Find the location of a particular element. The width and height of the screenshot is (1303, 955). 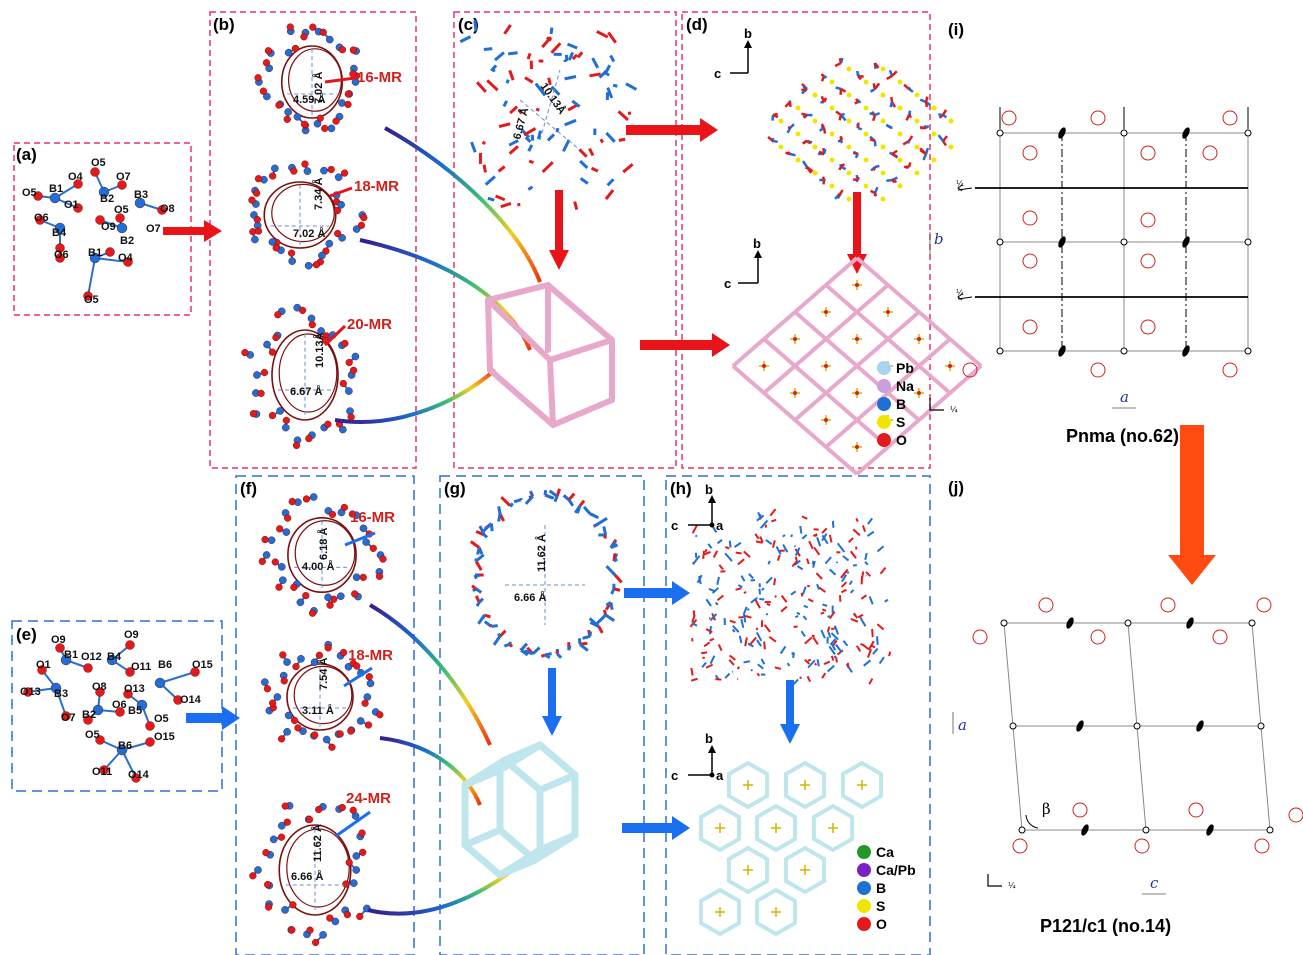

atom-label: O13 is located at coordinates (134, 689).